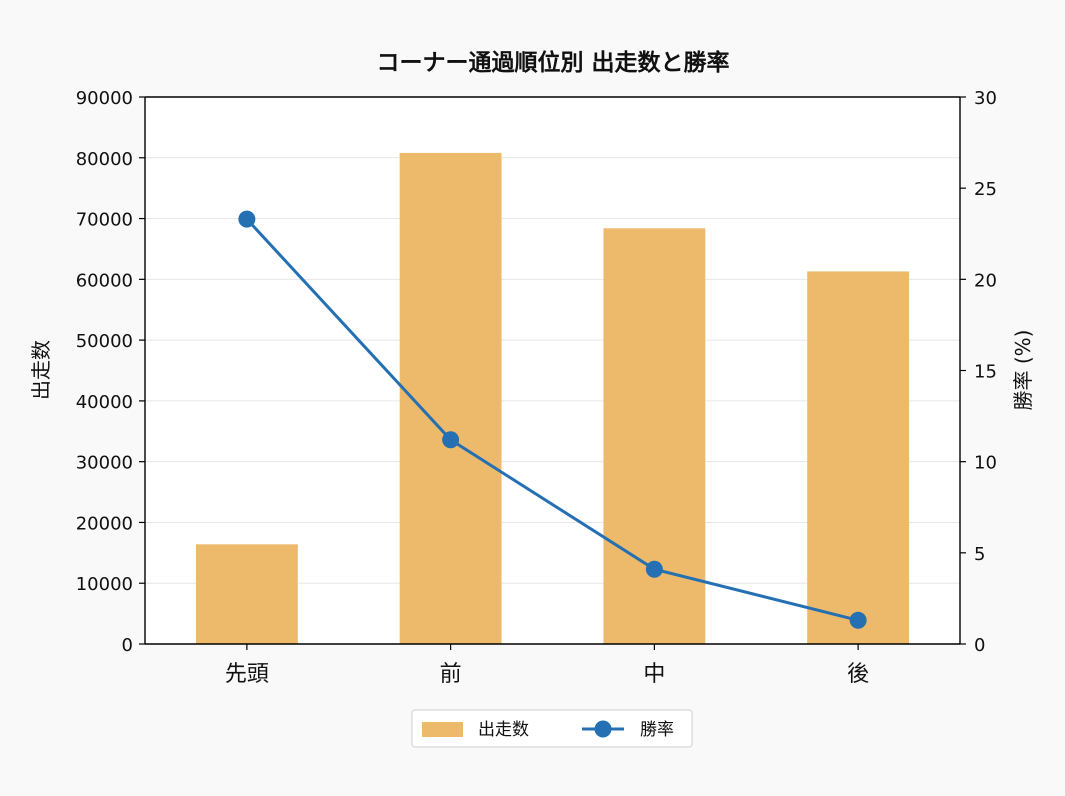 This screenshot has width=1065, height=796. What do you see at coordinates (451, 674) in the screenshot?
I see `x-tick-label: 前` at bounding box center [451, 674].